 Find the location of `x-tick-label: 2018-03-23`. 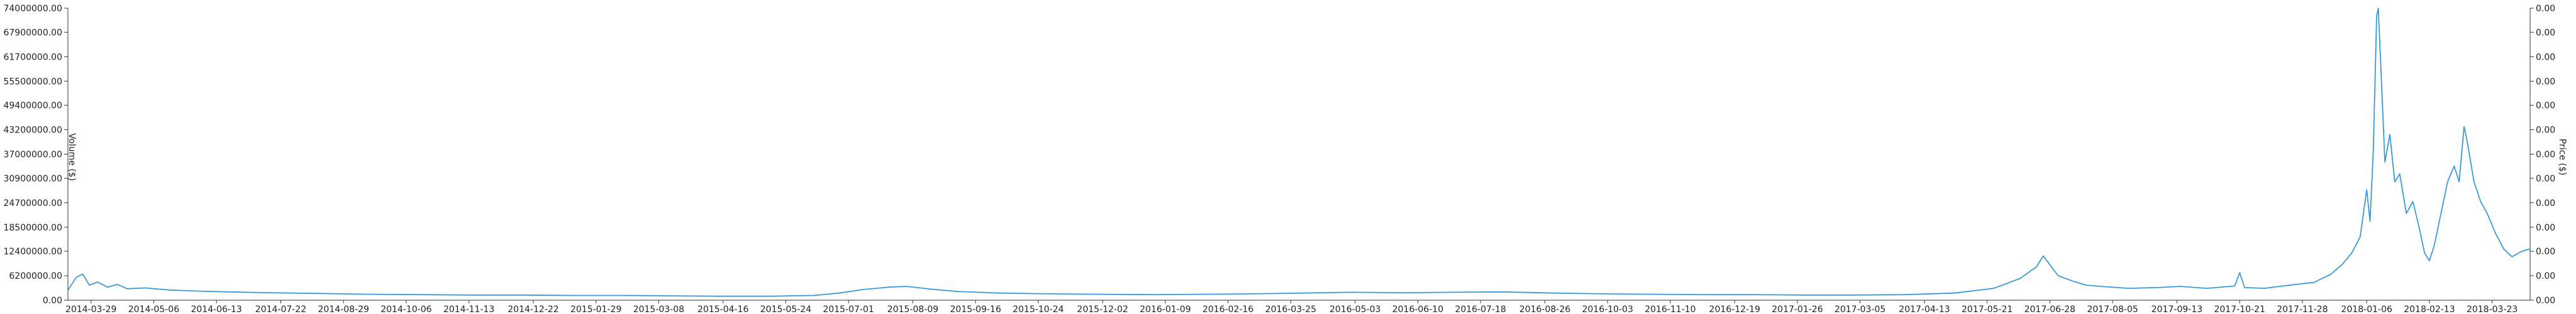

x-tick-label: 2018-03-23 is located at coordinates (2492, 309).